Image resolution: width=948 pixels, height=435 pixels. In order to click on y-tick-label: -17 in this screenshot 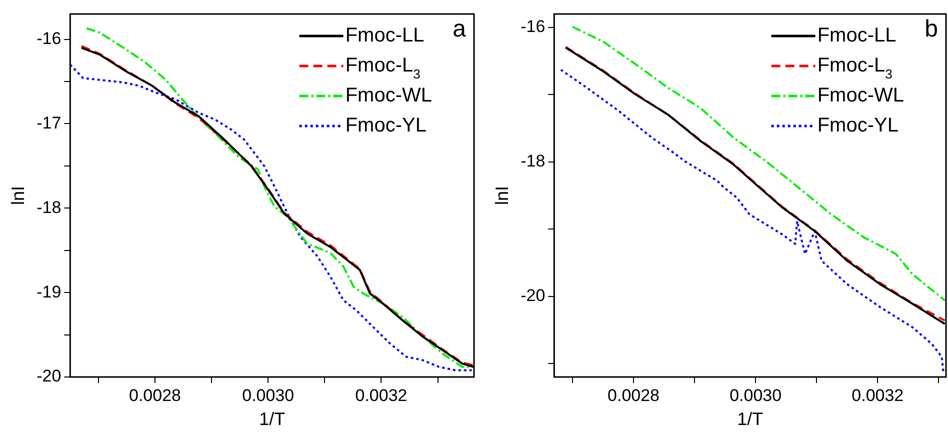, I will do `click(49, 122)`.